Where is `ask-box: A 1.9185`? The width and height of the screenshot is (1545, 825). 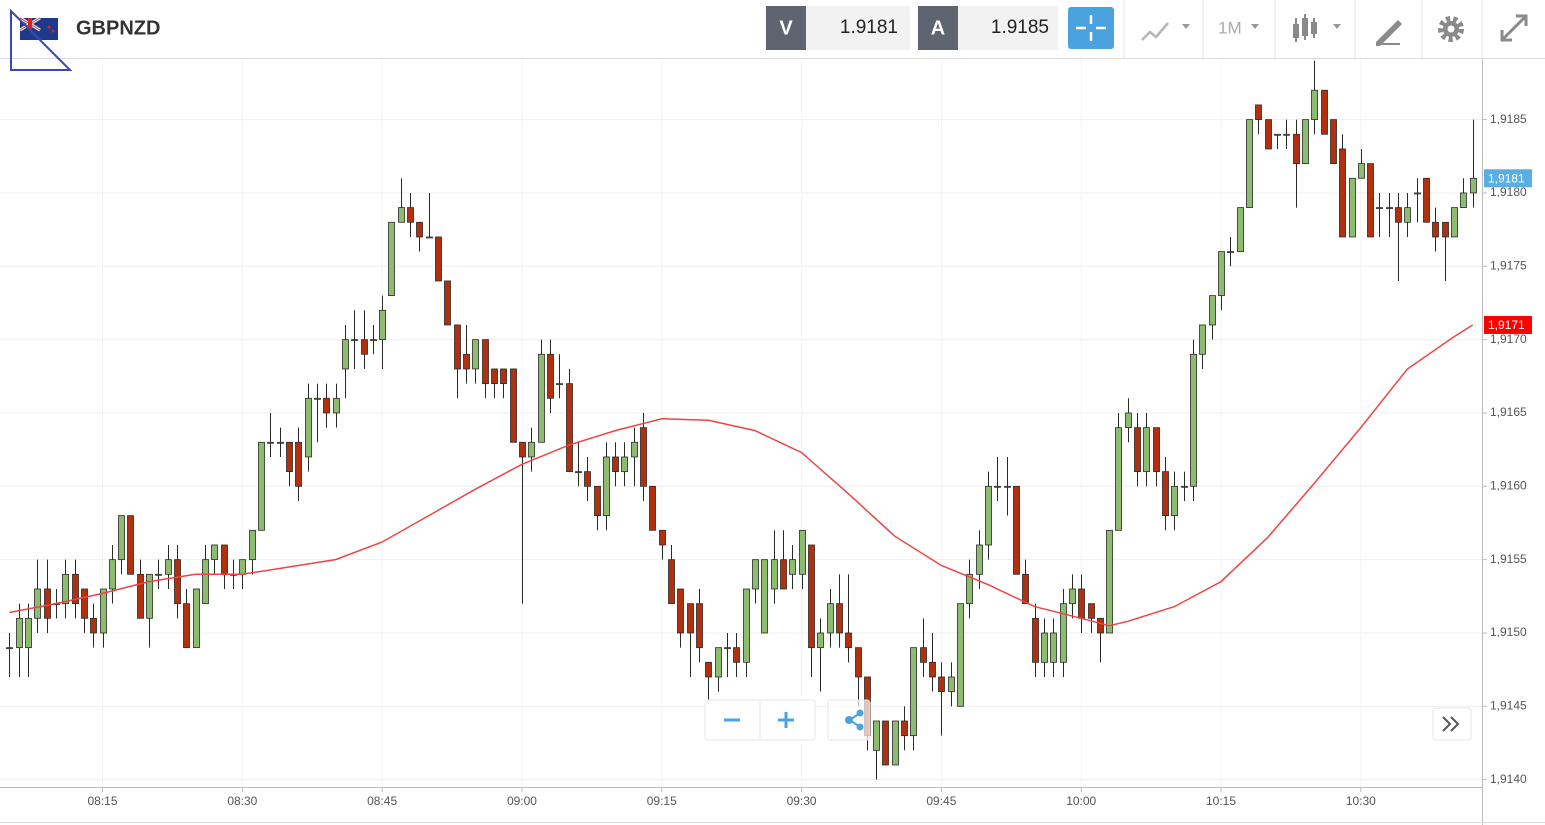 ask-box: A 1.9185 is located at coordinates (988, 28).